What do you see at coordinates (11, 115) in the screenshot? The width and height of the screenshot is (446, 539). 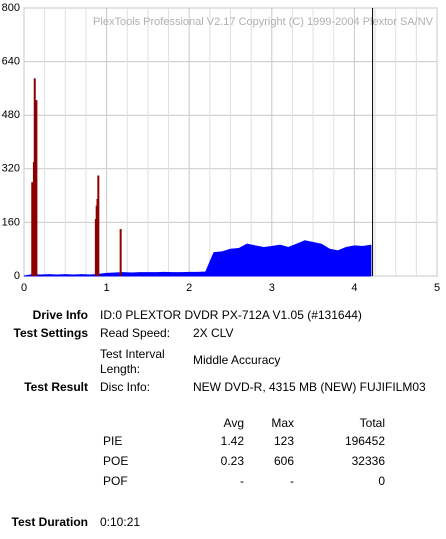 I see `y-tick-label: 480` at bounding box center [11, 115].